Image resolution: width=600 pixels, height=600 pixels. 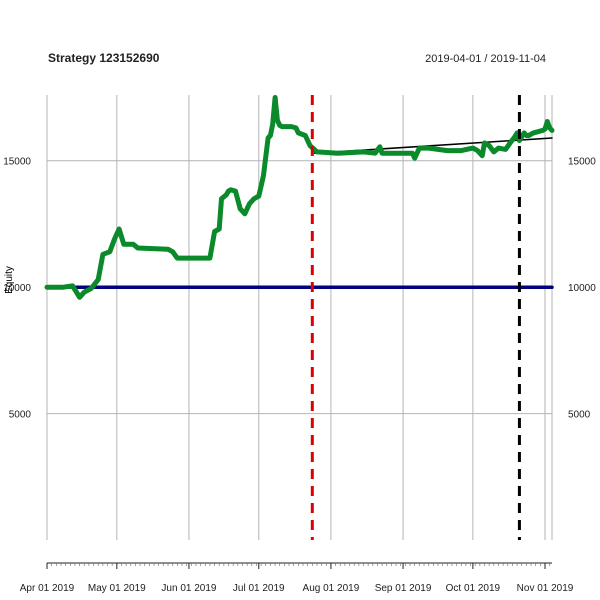 What do you see at coordinates (579, 415) in the screenshot?
I see `y-tick-label-right: 5000` at bounding box center [579, 415].